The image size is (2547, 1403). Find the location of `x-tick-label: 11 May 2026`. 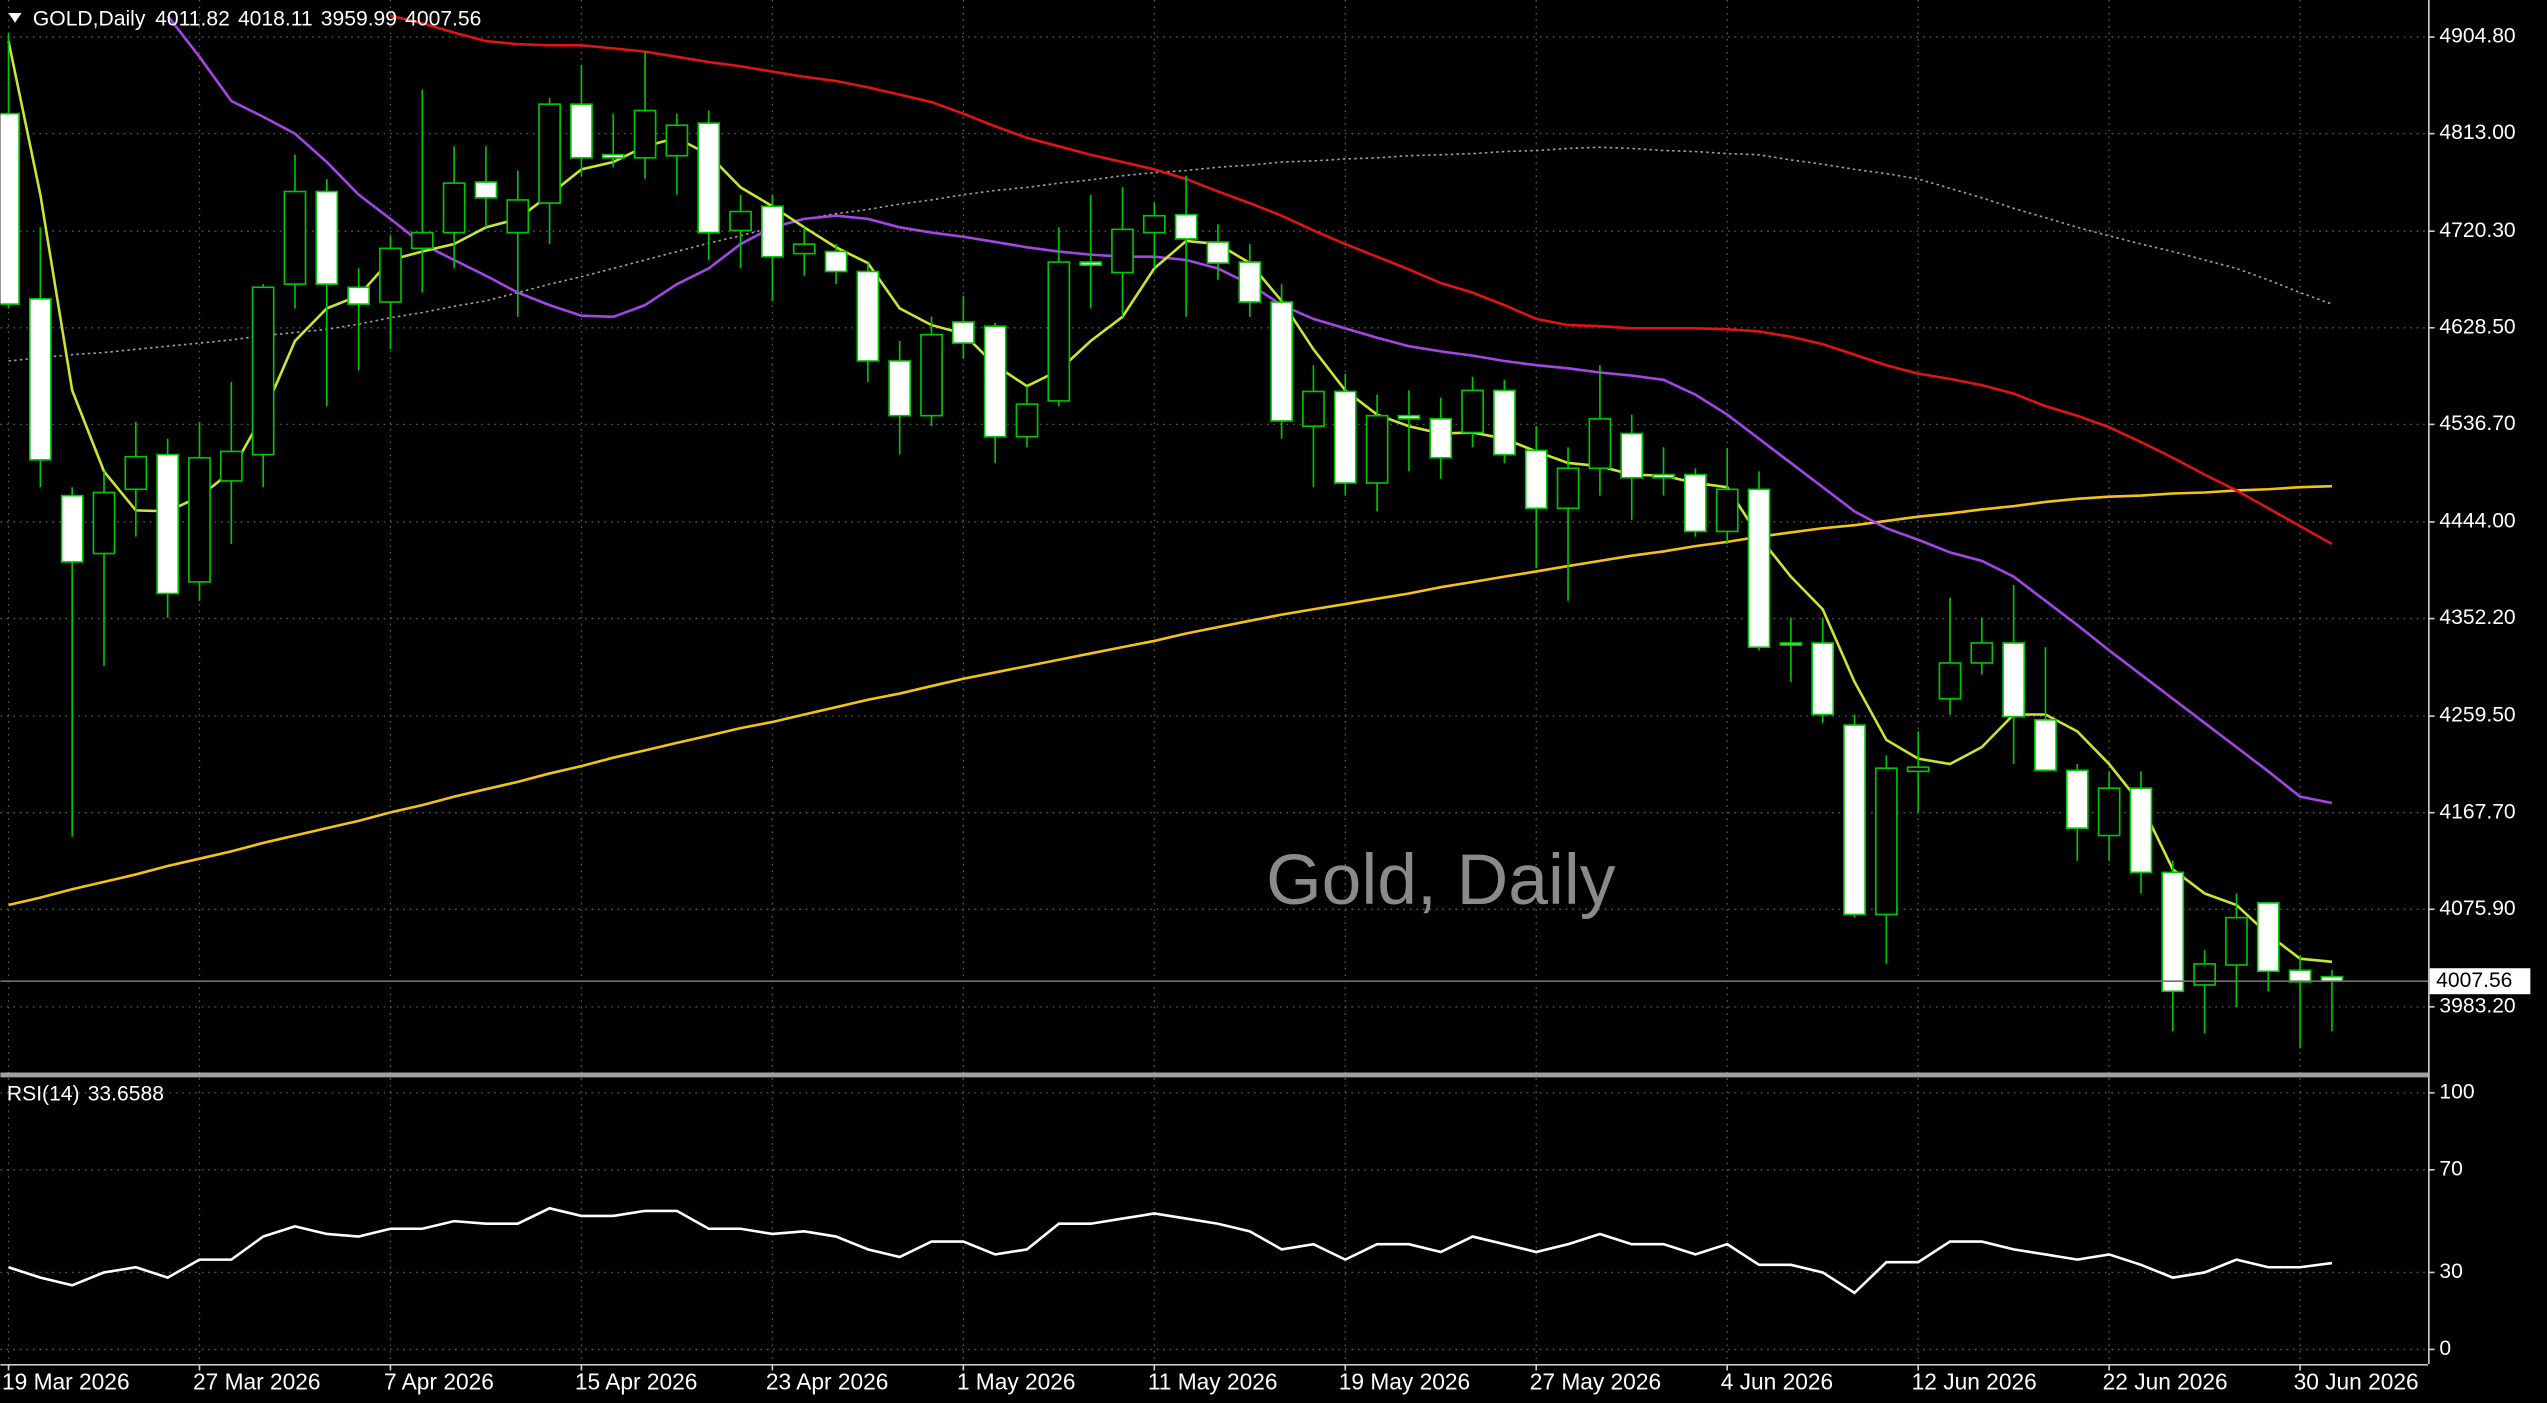

x-tick-label: 11 May 2026 is located at coordinates (1213, 1382).